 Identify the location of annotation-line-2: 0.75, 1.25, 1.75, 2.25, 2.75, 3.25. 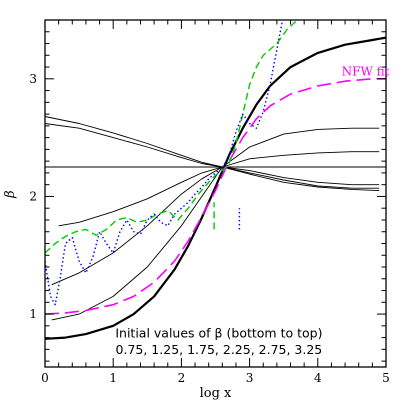
(219, 349).